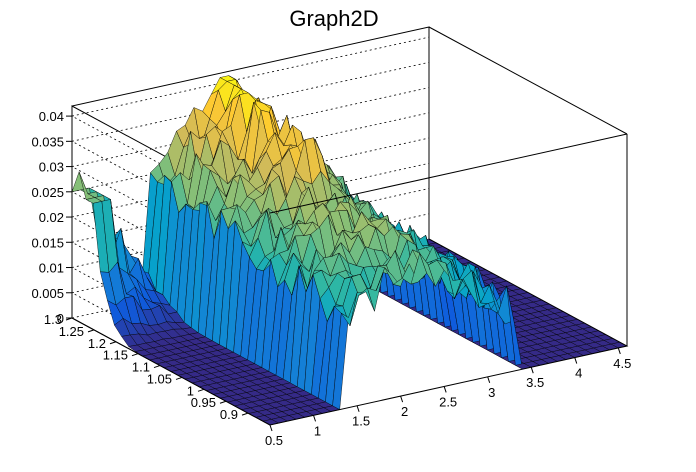 This screenshot has width=696, height=472. What do you see at coordinates (47, 141) in the screenshot?
I see `z-tick-label: 0.035` at bounding box center [47, 141].